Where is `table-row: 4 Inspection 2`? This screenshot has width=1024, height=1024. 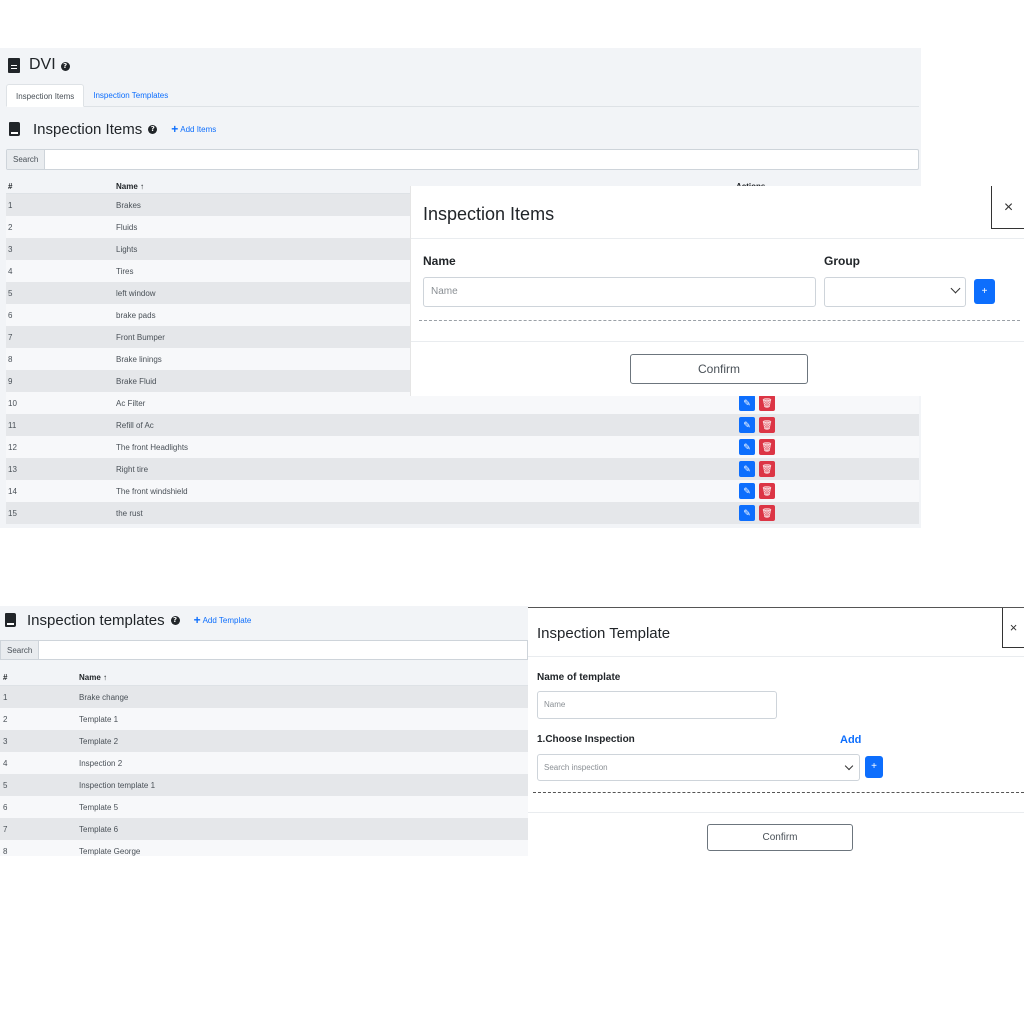
table-row: 4 Inspection 2 is located at coordinates (264, 763).